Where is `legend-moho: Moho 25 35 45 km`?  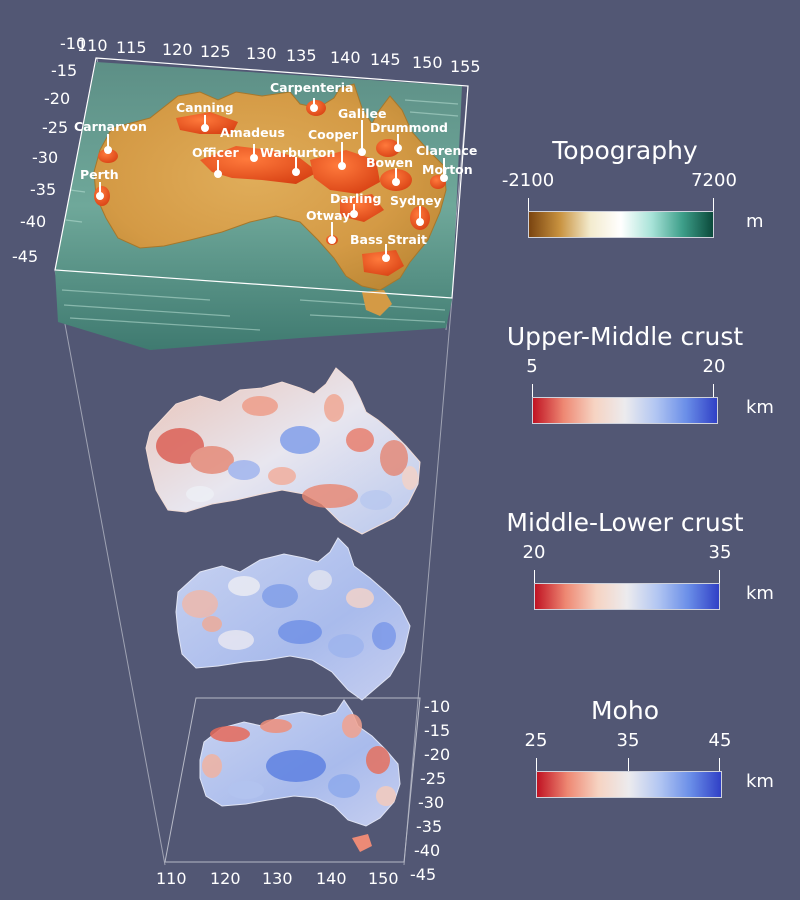
legend-moho: Moho 25 35 45 km is located at coordinates (630, 766).